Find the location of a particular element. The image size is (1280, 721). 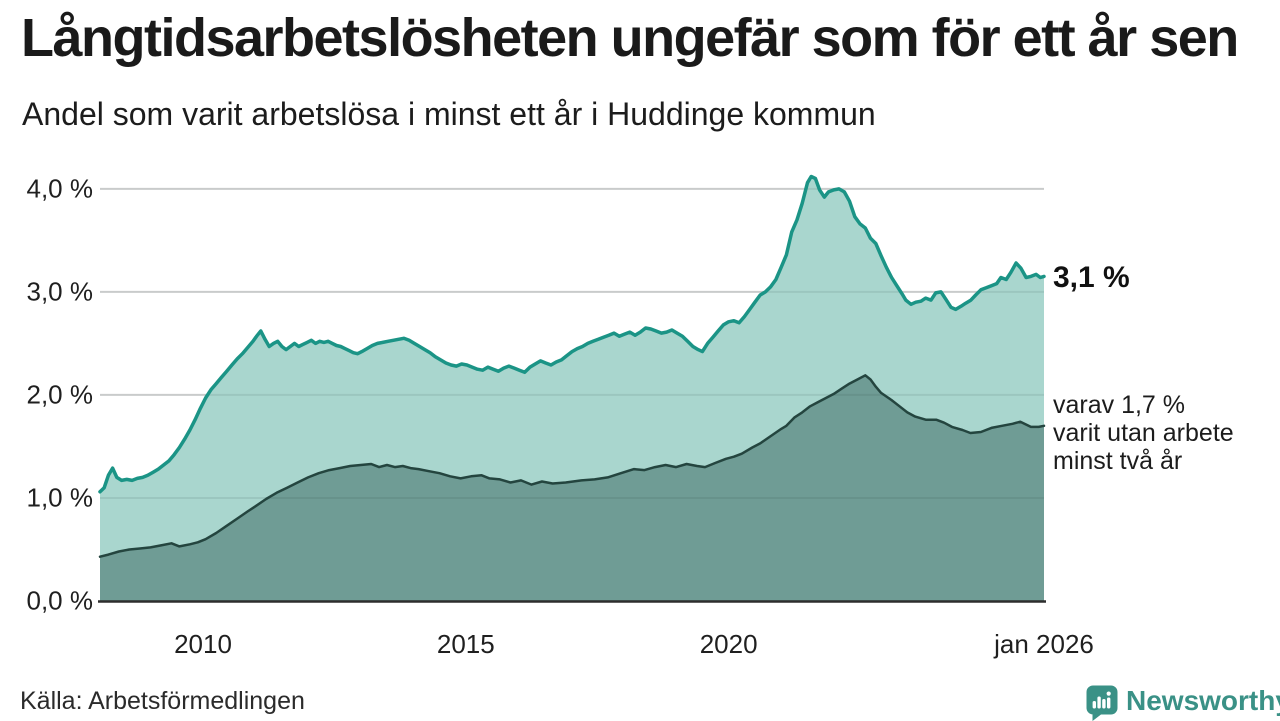

exclamation-dot is located at coordinates (1109, 694).